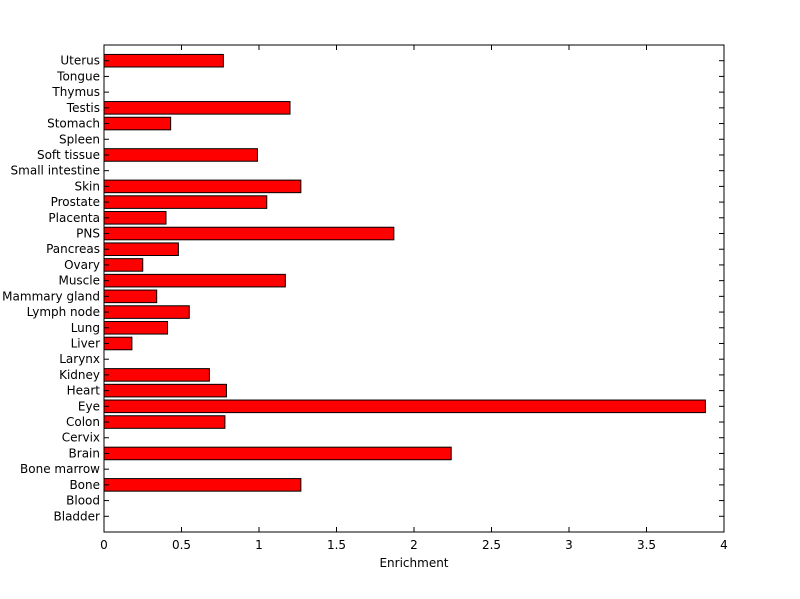 The image size is (800, 599). What do you see at coordinates (79, 139) in the screenshot?
I see `y-tick-label: Spleen` at bounding box center [79, 139].